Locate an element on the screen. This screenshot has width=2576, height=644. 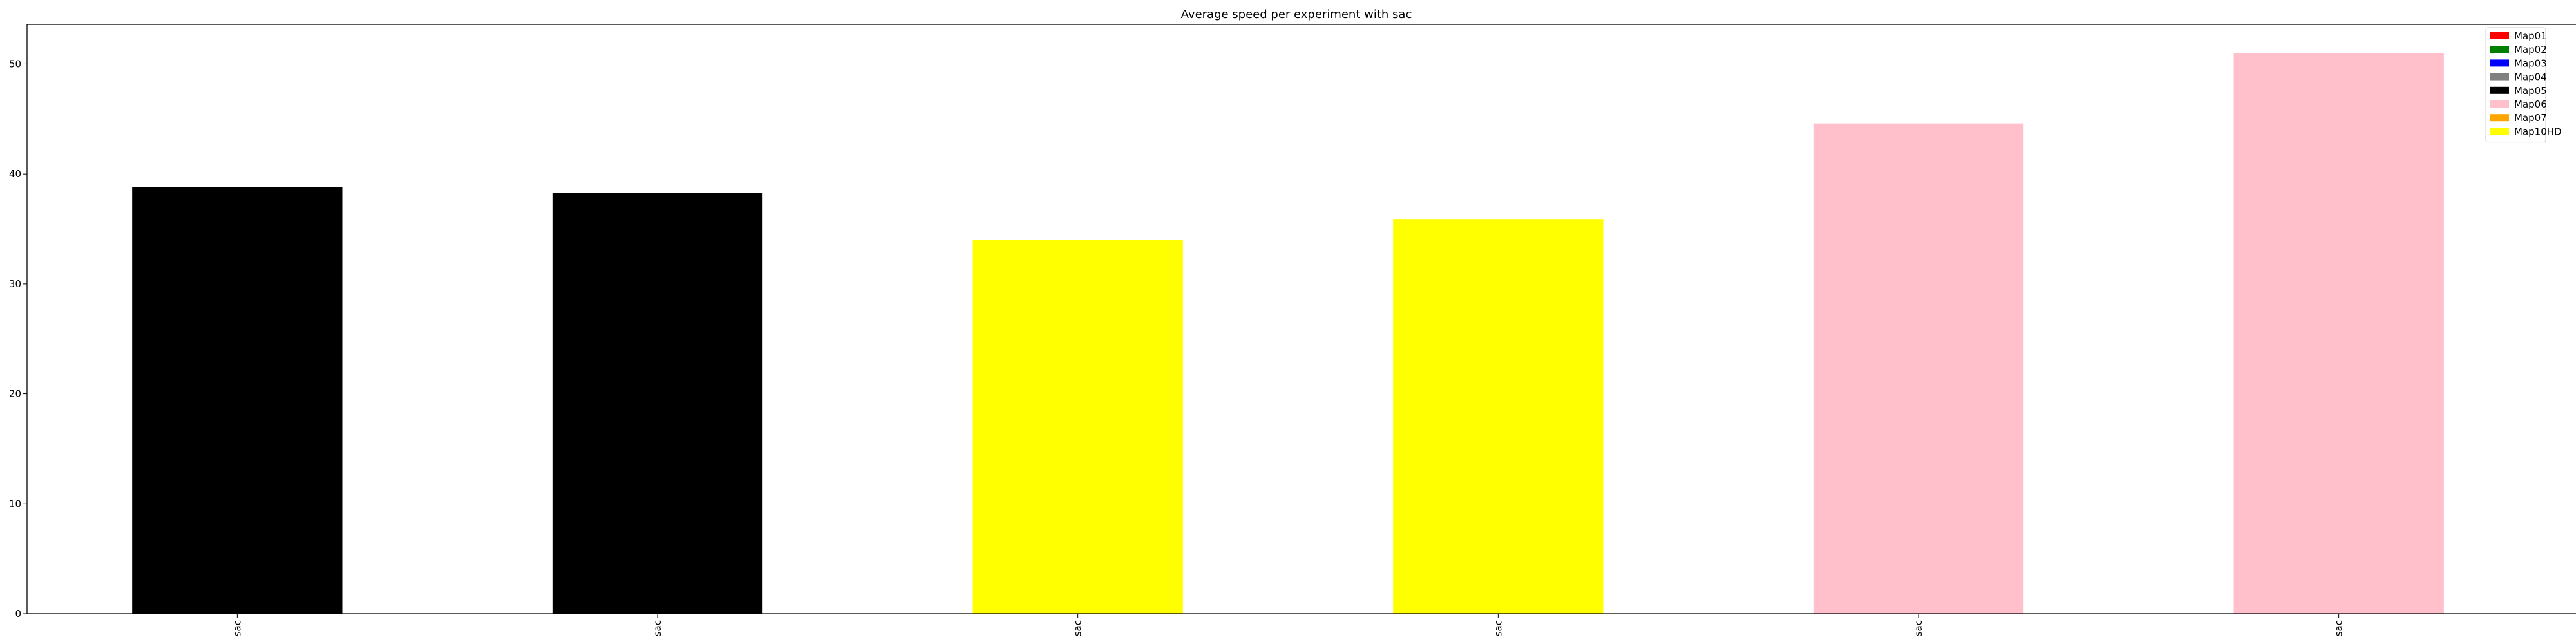
x-axis: sac sac sac sac sac sac is located at coordinates (1288, 625).